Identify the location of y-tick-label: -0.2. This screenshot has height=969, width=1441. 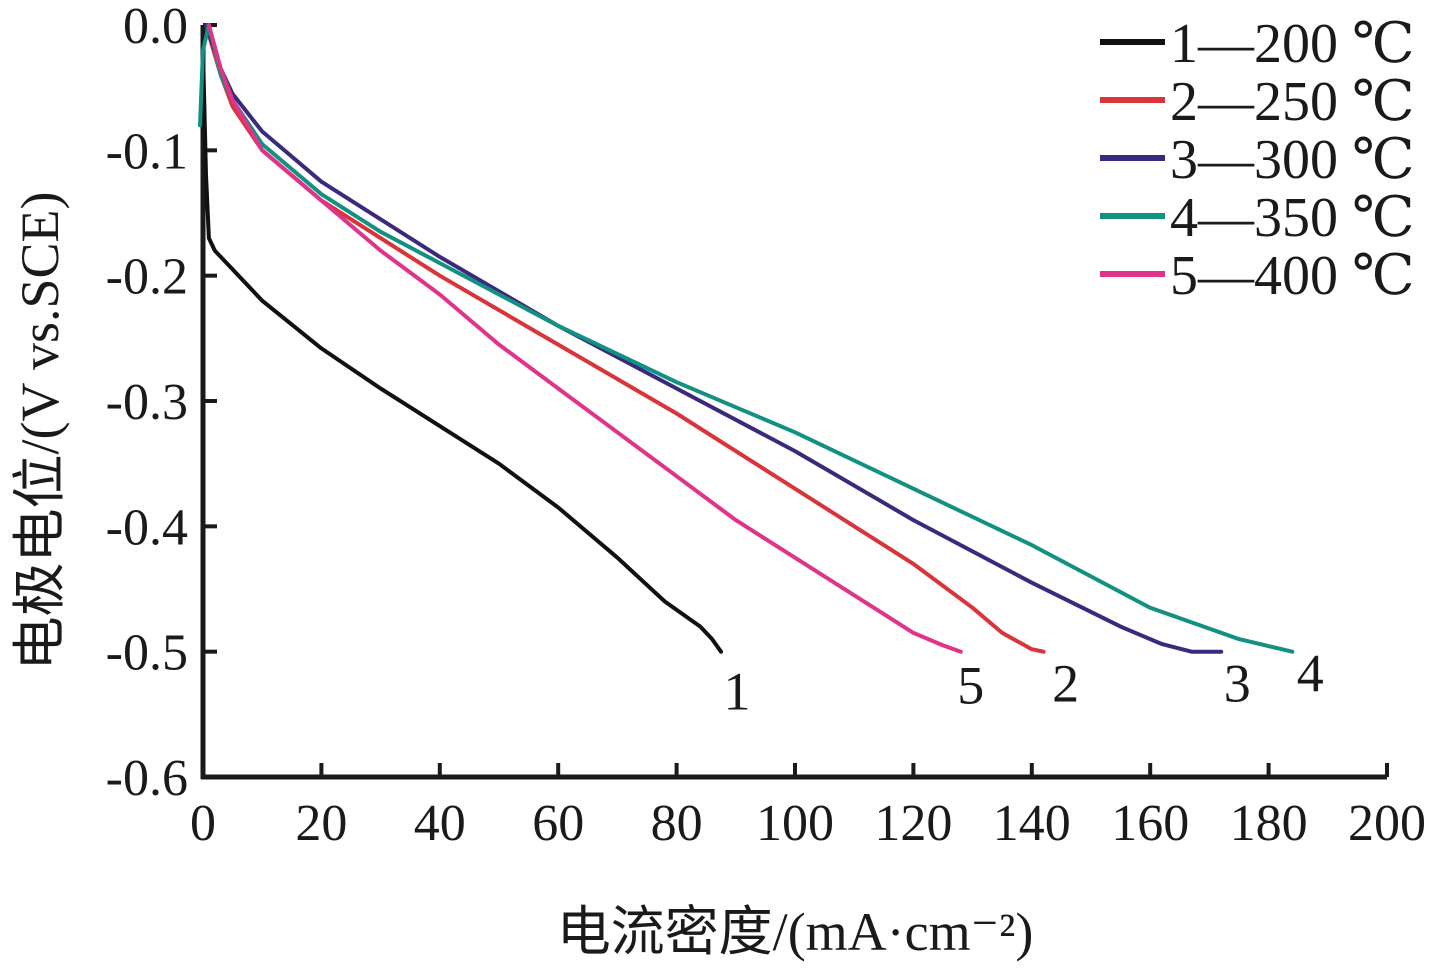
(147, 277).